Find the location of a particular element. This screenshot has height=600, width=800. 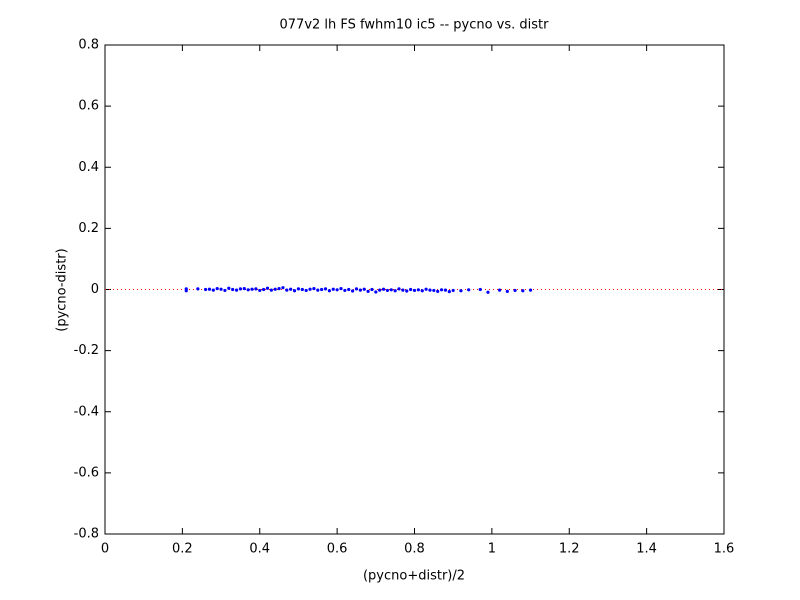

y-tick-label: -0.6 is located at coordinates (86, 472).